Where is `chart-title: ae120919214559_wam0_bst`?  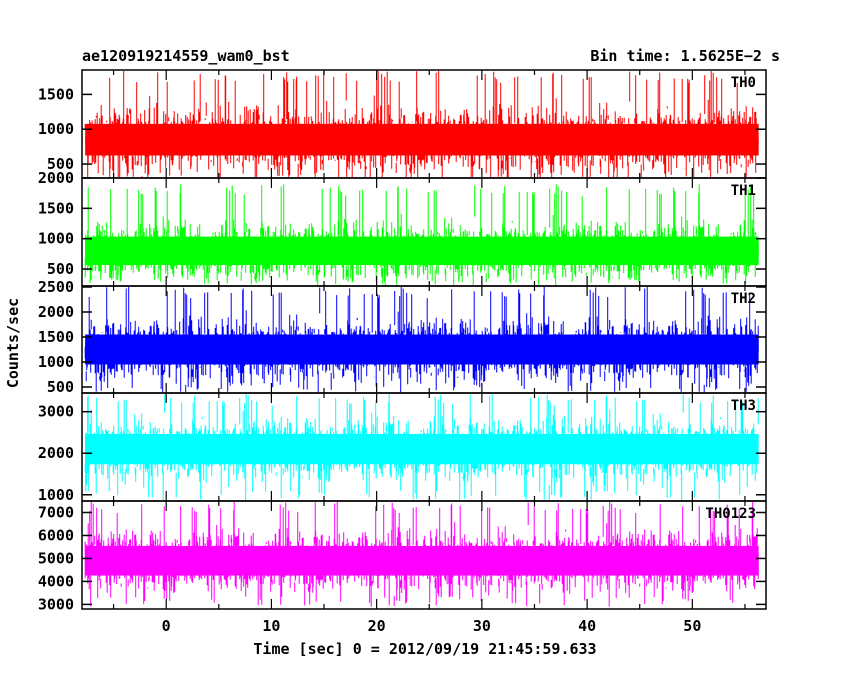
chart-title: ae120919214559_wam0_bst is located at coordinates (186, 56).